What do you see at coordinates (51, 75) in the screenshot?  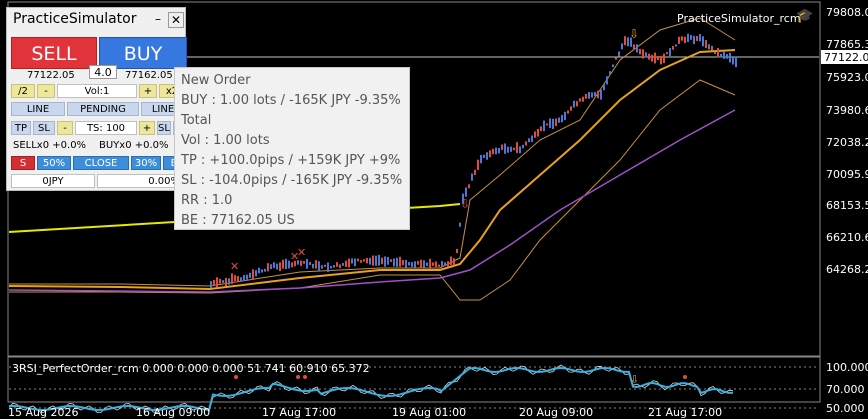 I see `sell-price: 77122.05` at bounding box center [51, 75].